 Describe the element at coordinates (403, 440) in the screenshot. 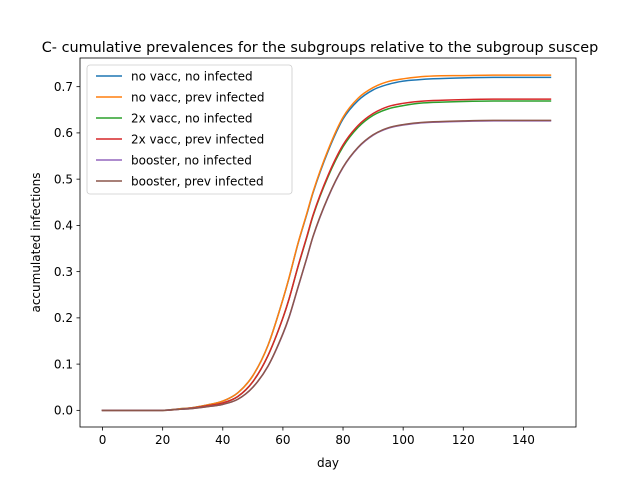

I see `x-tick-label: 100` at that location.